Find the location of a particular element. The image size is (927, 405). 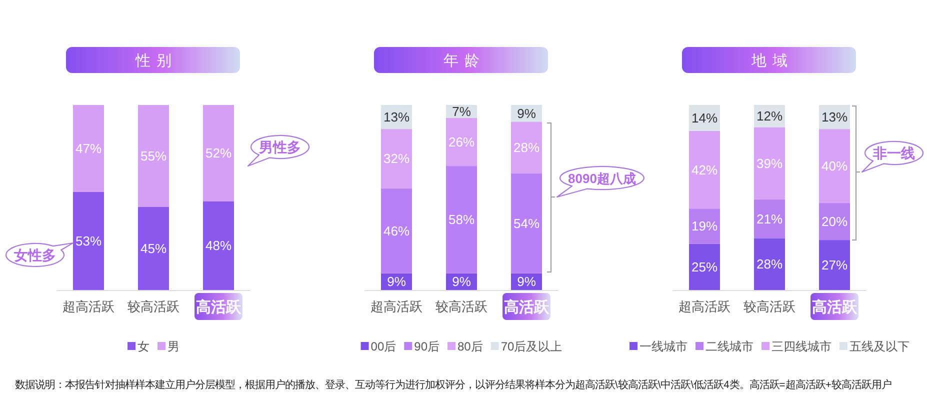

data-label: 39% is located at coordinates (769, 163).